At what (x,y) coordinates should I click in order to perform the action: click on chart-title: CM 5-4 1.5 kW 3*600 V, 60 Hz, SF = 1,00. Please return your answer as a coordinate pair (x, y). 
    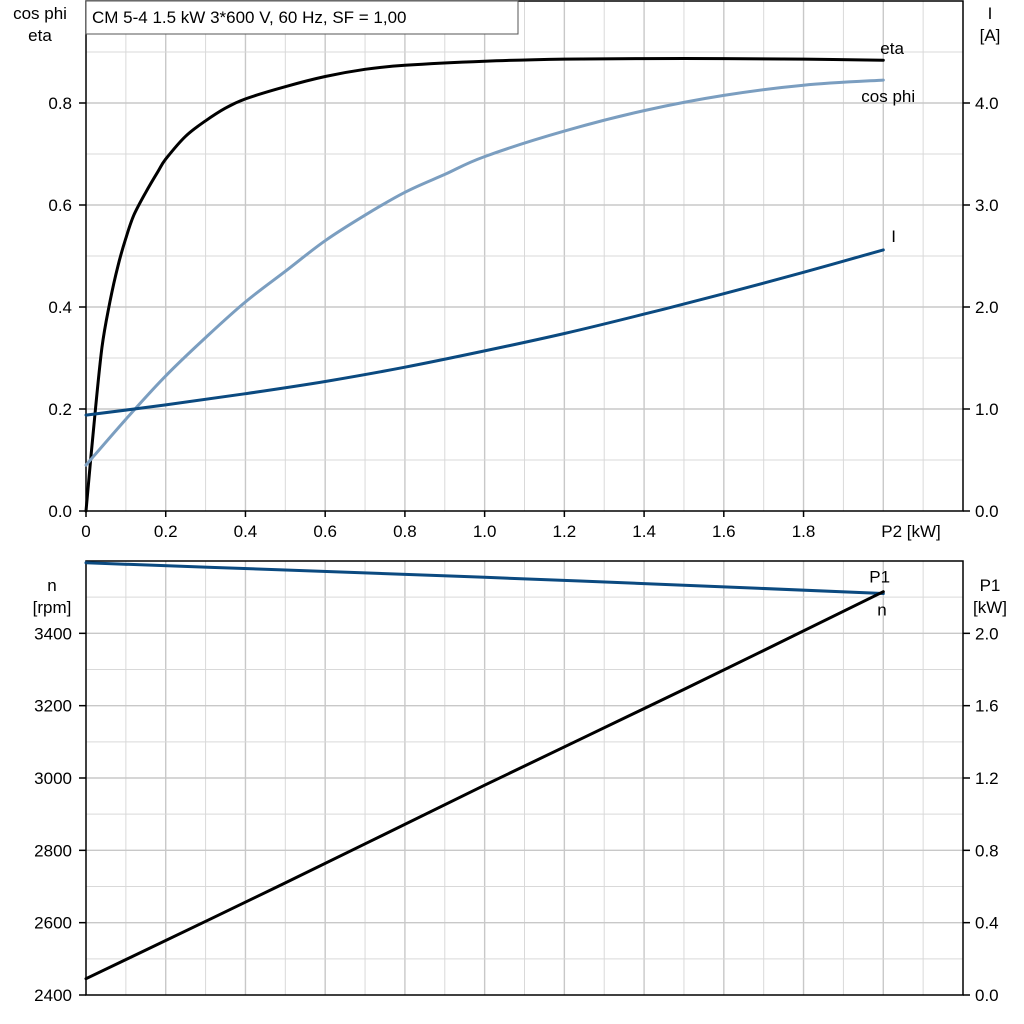
    Looking at the image, I should click on (249, 17).